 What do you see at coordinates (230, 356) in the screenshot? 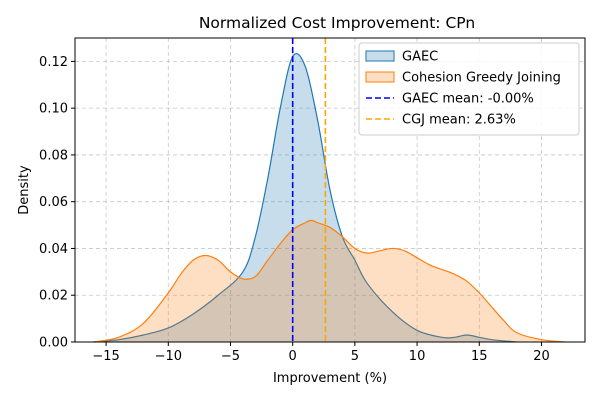
I see `x-tick-label: −5` at bounding box center [230, 356].